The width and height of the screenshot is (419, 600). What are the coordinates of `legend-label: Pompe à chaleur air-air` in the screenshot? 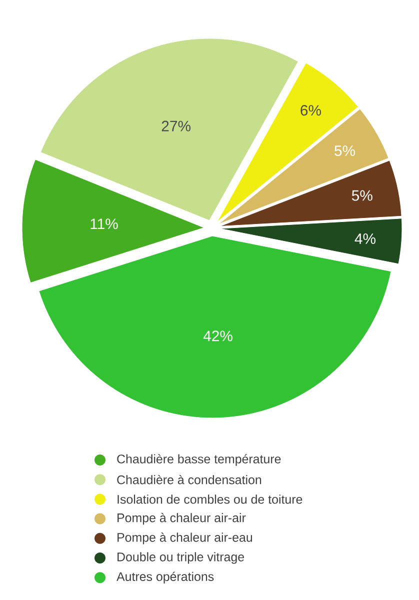 It's located at (182, 518).